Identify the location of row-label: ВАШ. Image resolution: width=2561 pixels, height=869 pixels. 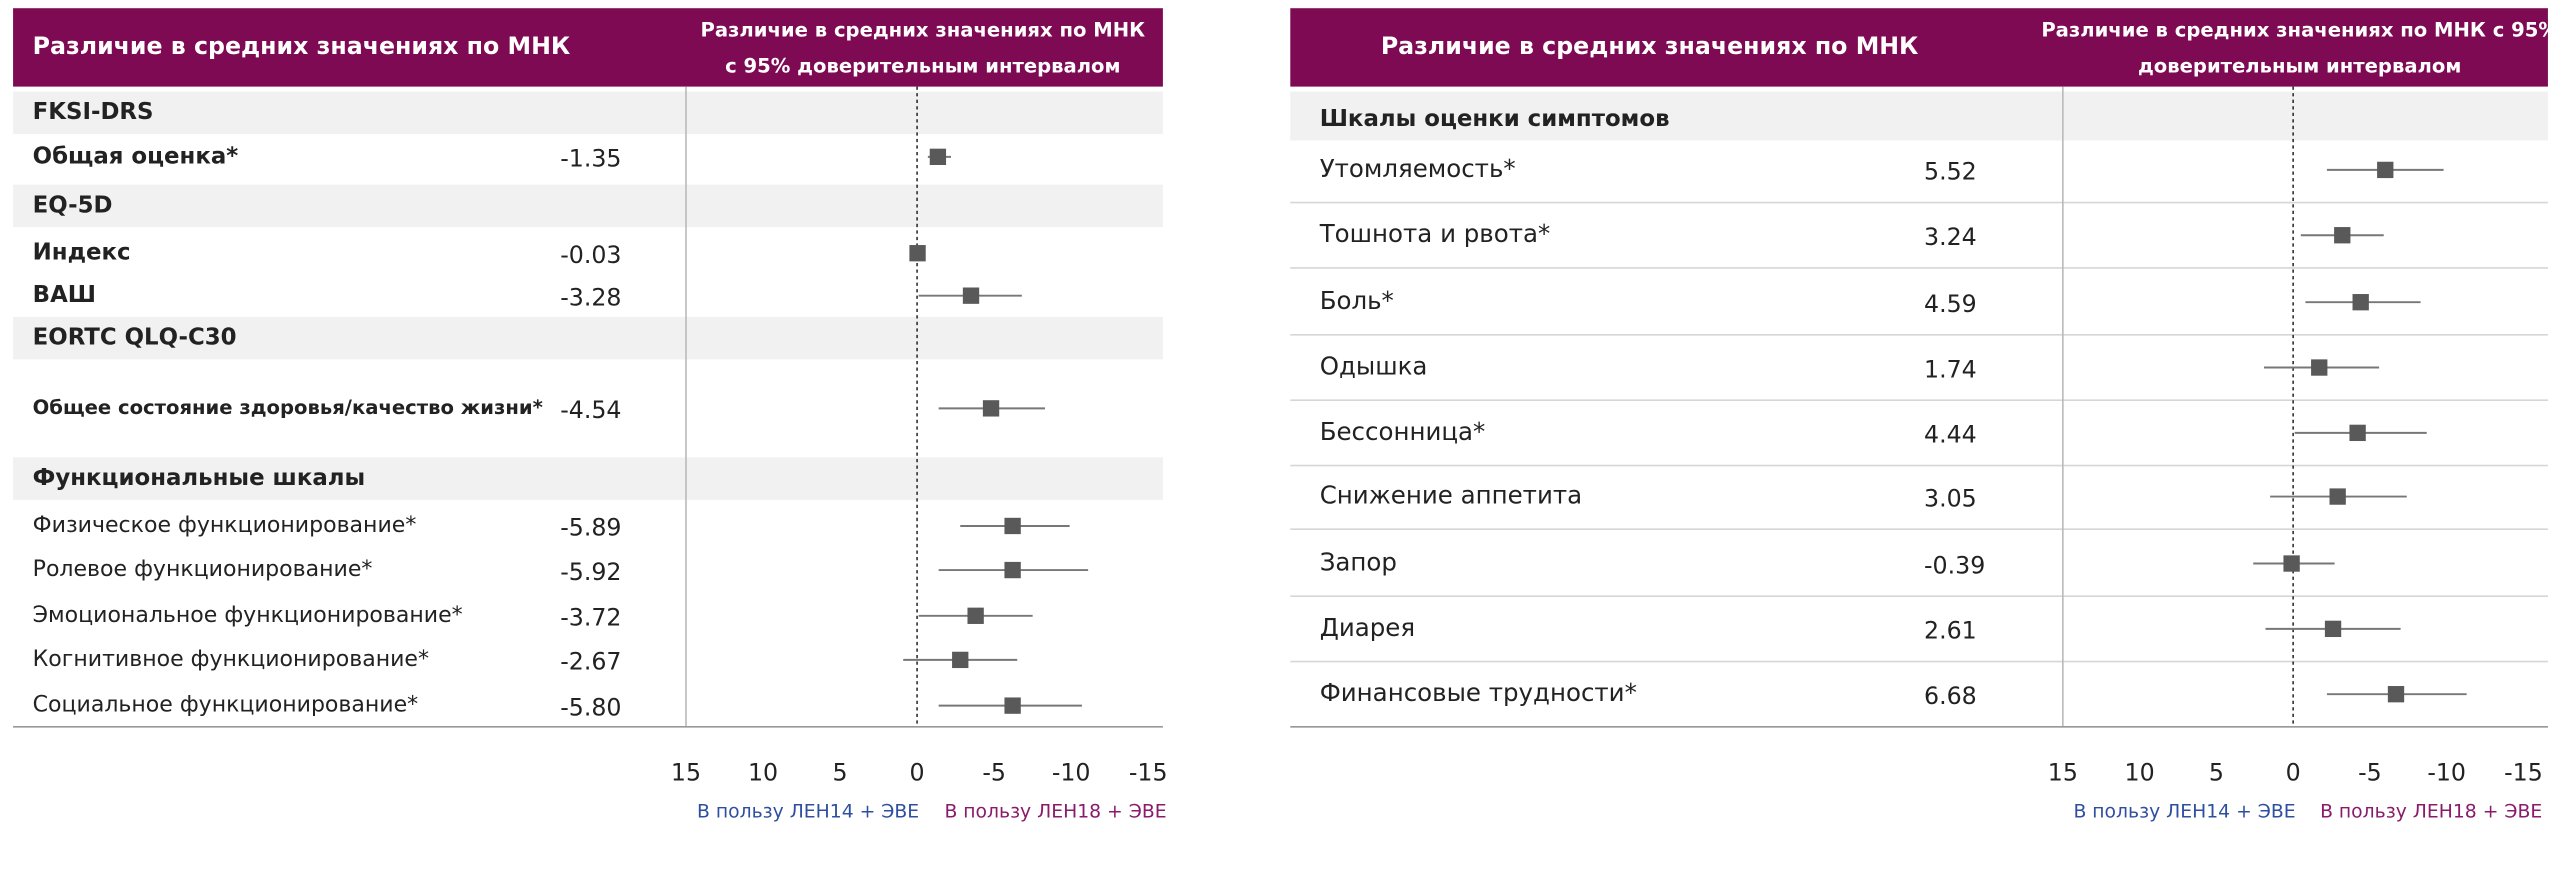
(64, 295).